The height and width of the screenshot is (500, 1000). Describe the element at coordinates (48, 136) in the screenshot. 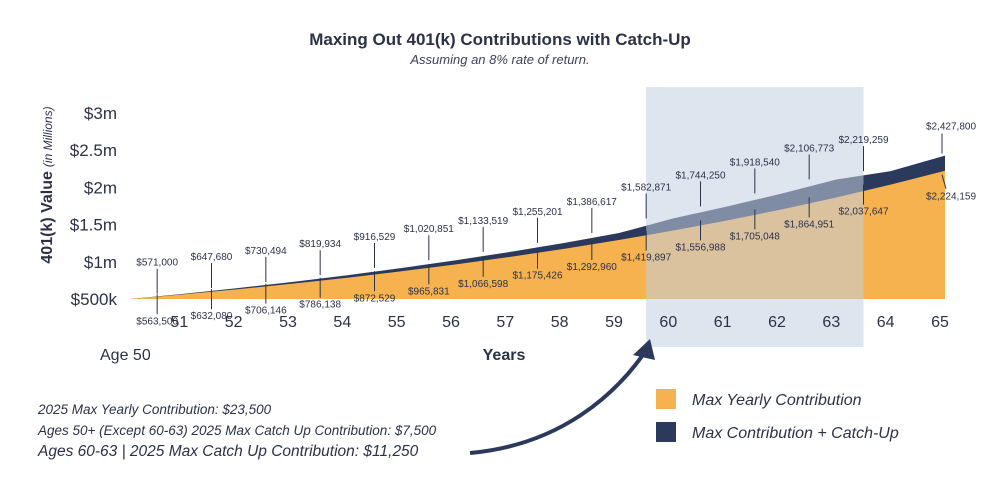

I see `y-axis-label-unit: (in Millions)` at that location.